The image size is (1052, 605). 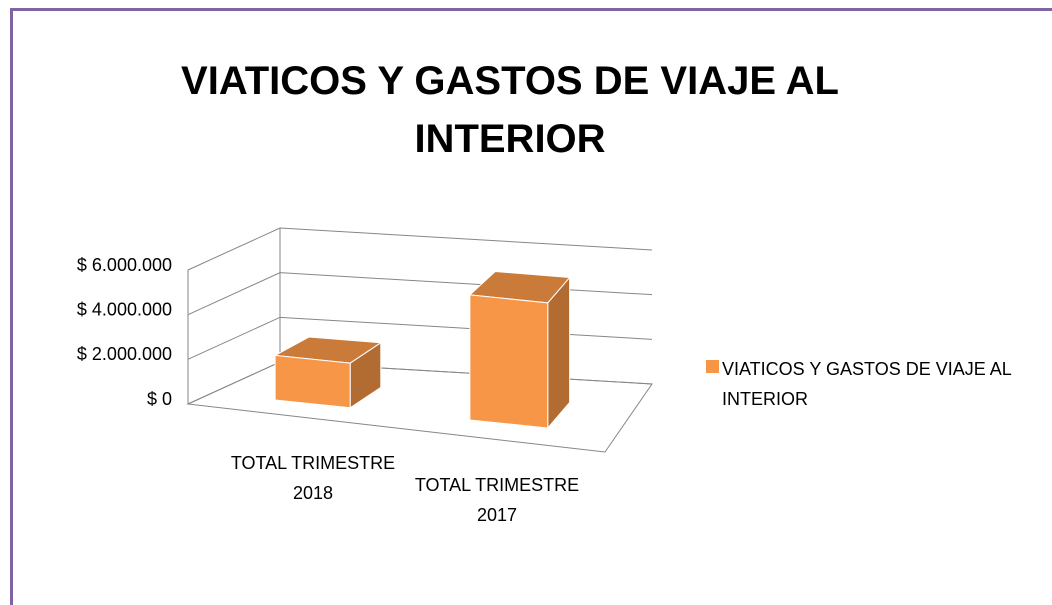 What do you see at coordinates (124, 309) in the screenshot?
I see `y-tick-label: $ 4.000.000` at bounding box center [124, 309].